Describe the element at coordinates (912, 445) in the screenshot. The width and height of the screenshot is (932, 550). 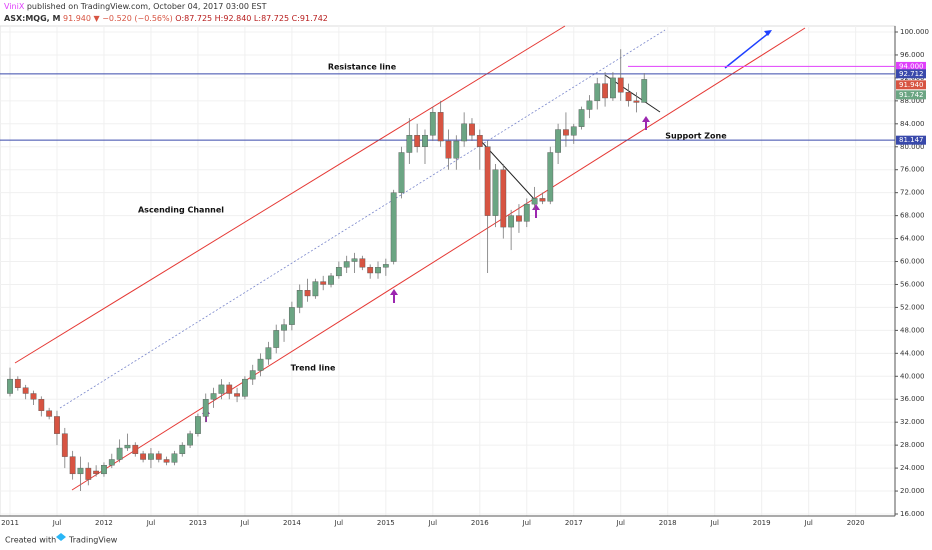
I see `y-tick-label: 28.000` at that location.